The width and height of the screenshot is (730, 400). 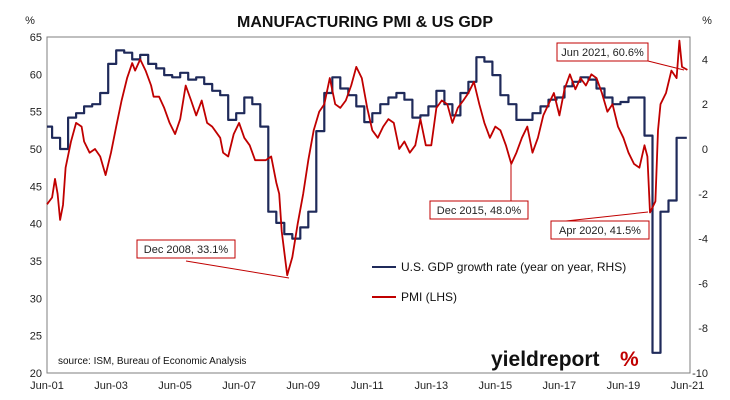 What do you see at coordinates (36, 299) in the screenshot?
I see `left-tick-label: 30` at bounding box center [36, 299].